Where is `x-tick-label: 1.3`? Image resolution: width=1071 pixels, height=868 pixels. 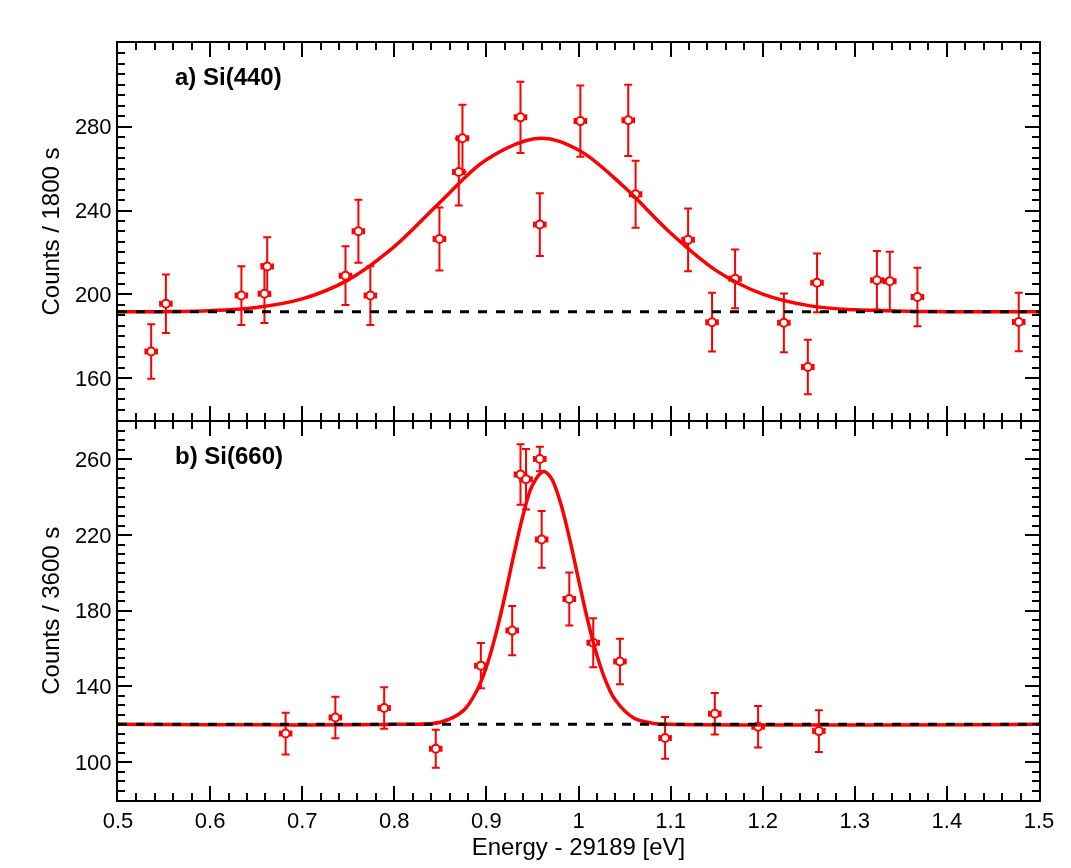
x-tick-label: 1.3 is located at coordinates (855, 821).